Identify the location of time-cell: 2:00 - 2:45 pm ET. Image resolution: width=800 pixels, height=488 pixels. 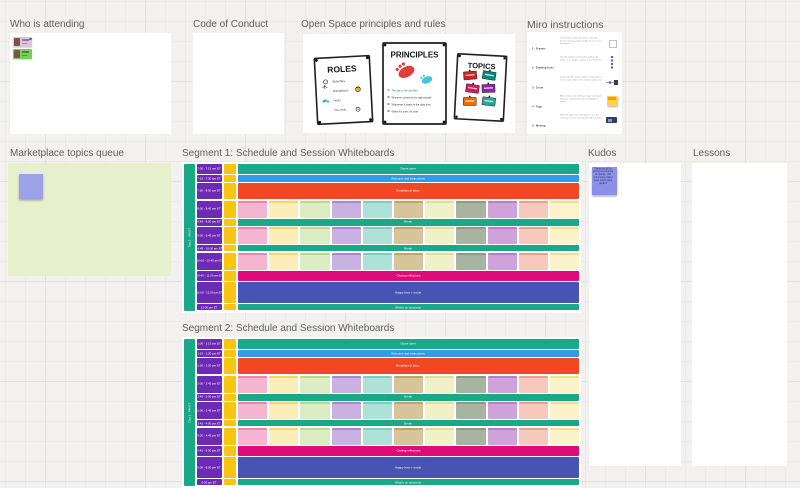
(209, 384).